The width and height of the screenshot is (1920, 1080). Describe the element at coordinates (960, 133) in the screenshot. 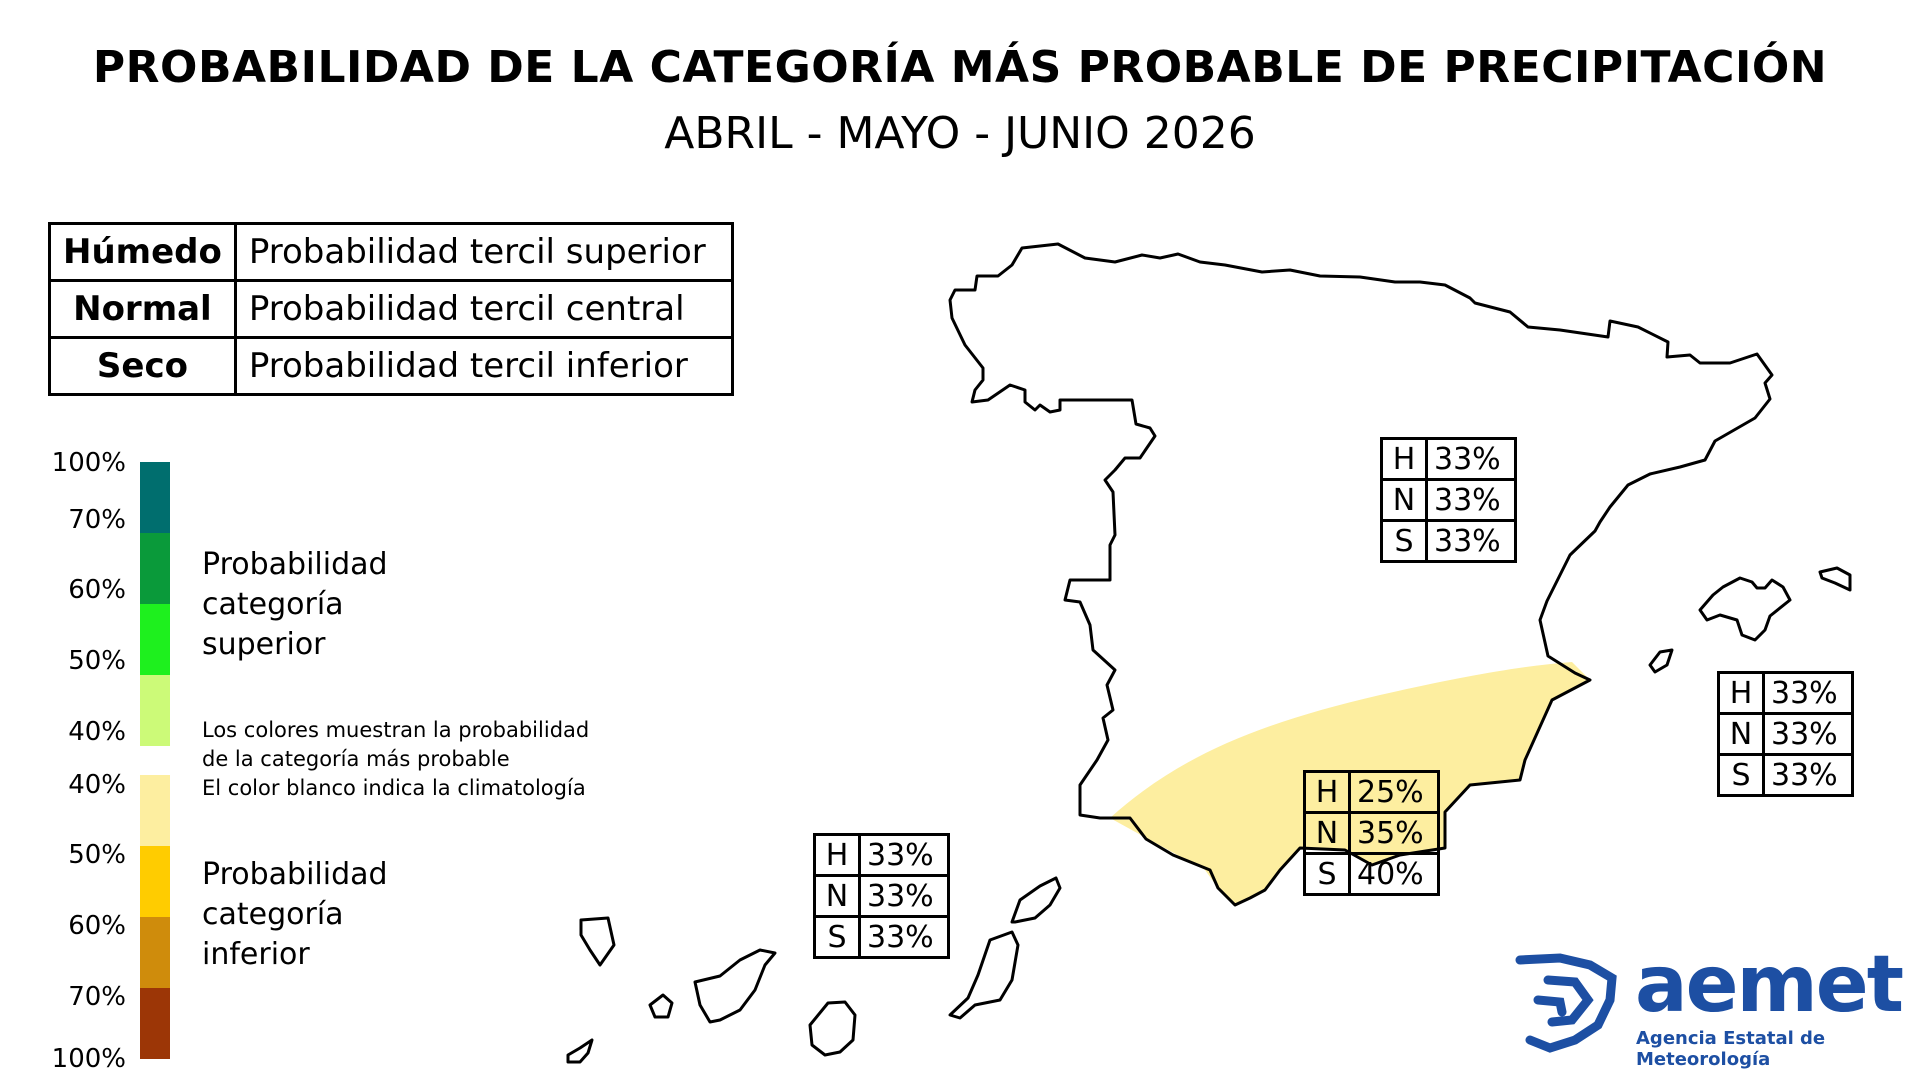

I see `map-subtitle: ABRIL - MAYO - JUNIO 2026` at that location.